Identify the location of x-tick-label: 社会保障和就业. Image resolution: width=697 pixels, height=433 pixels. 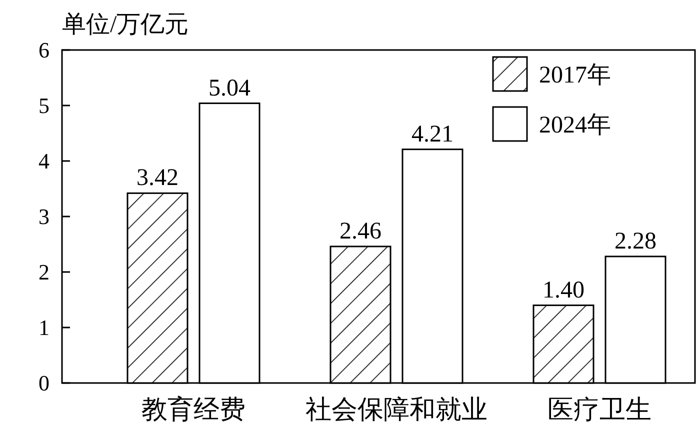
(397, 409).